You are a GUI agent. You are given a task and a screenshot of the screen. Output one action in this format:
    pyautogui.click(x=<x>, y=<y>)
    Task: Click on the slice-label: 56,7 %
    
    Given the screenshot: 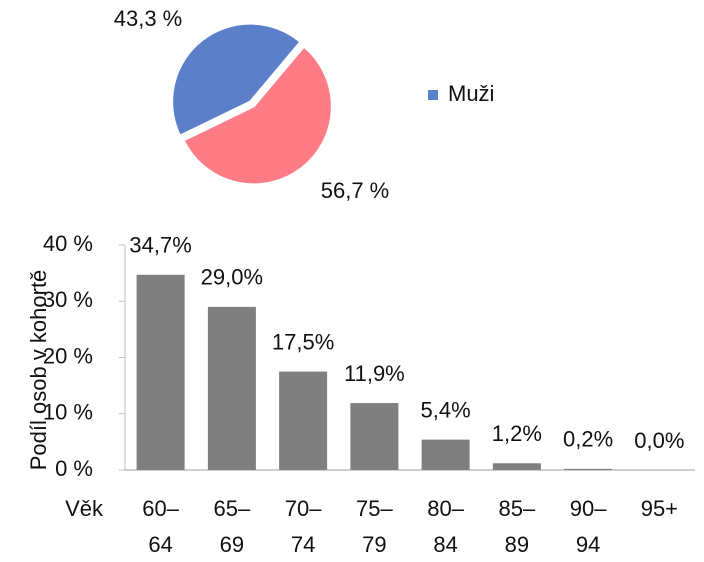 What is the action you would take?
    pyautogui.click(x=355, y=190)
    